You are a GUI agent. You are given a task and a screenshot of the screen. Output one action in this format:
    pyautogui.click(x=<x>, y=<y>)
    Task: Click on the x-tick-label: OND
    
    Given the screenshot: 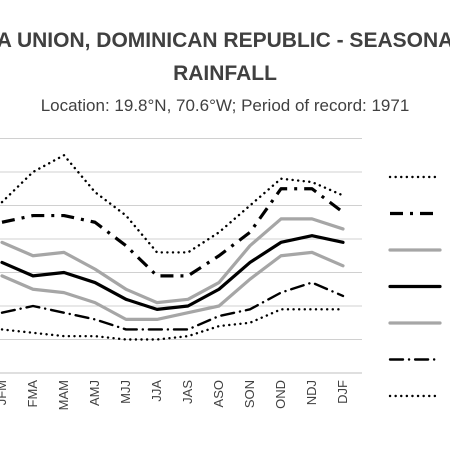 What is the action you would take?
    pyautogui.click(x=280, y=394)
    